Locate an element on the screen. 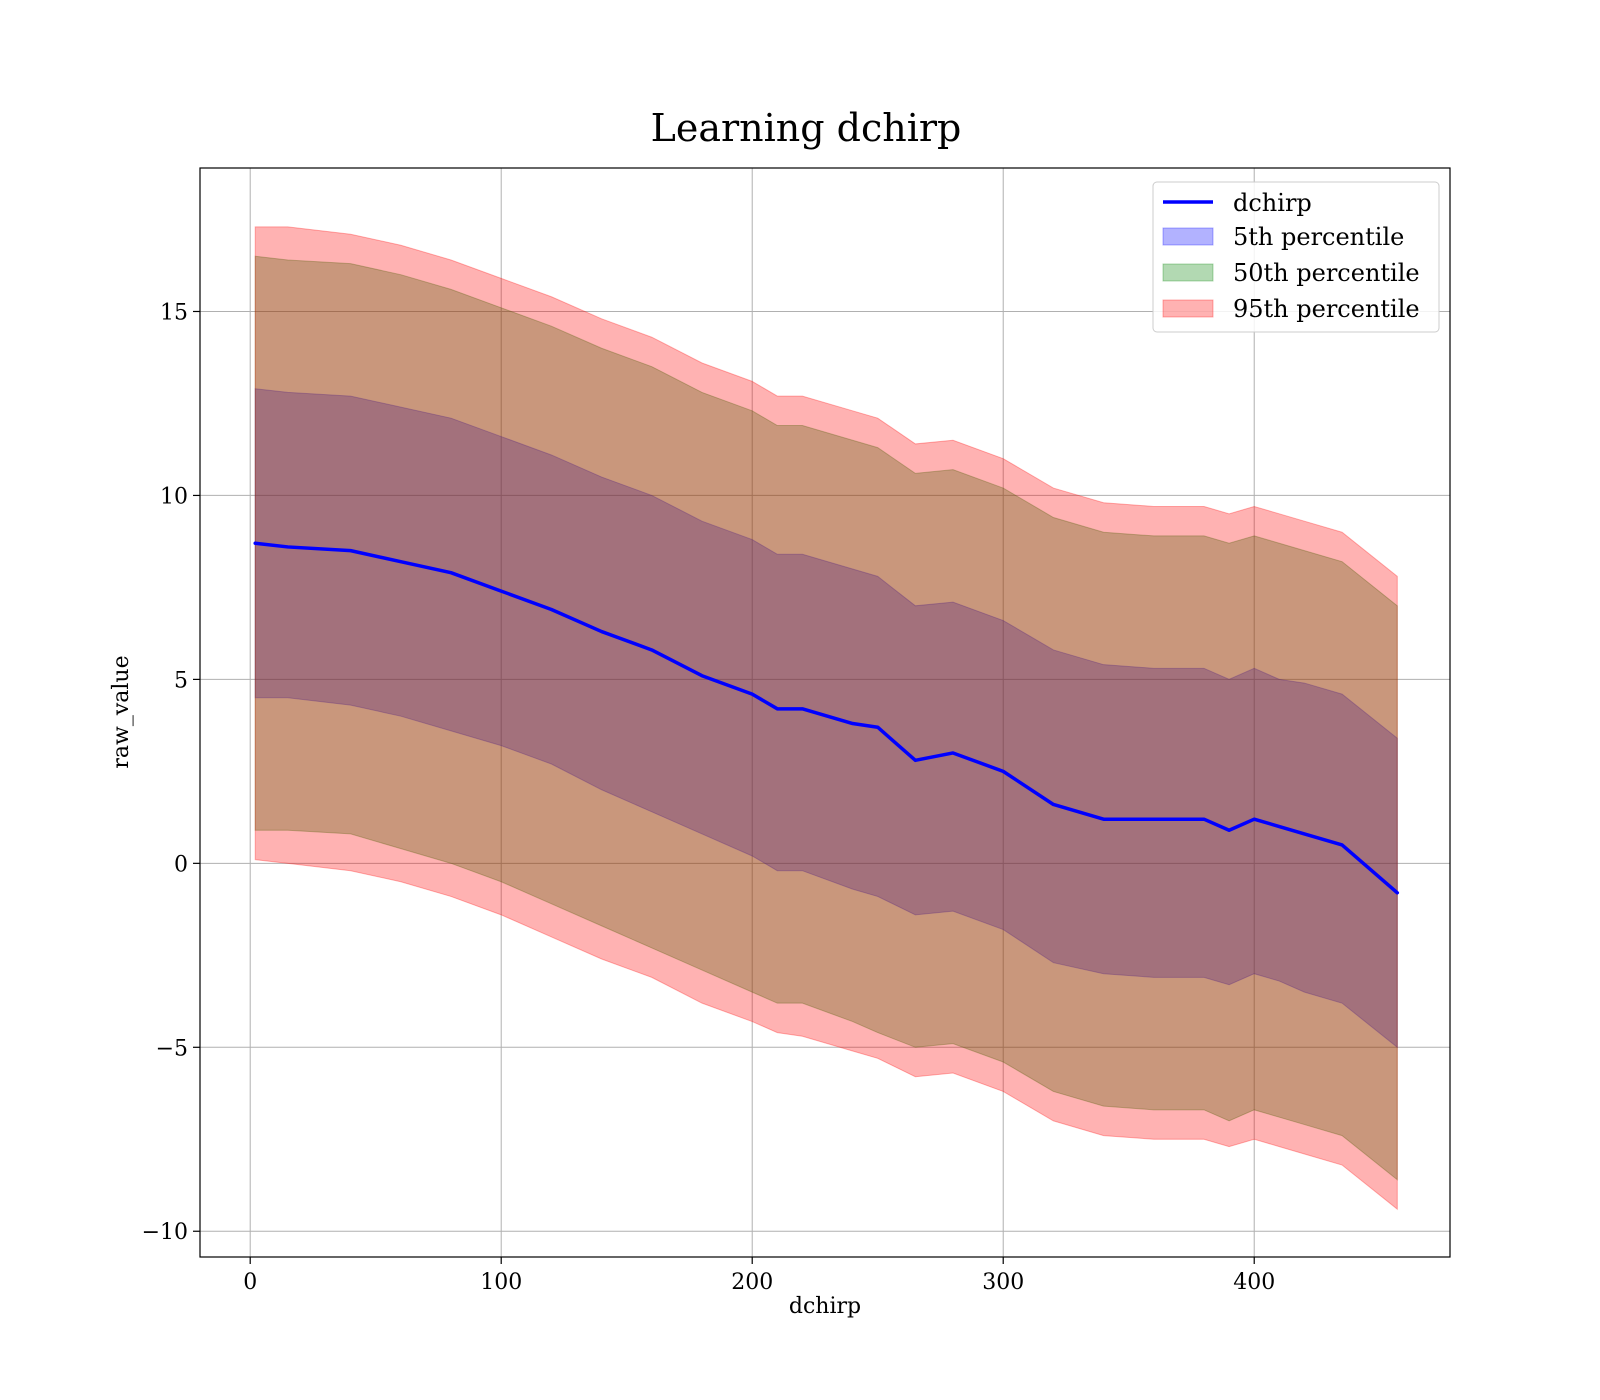 The image size is (1600, 1400). y-tick-label: 10 is located at coordinates (174, 496).